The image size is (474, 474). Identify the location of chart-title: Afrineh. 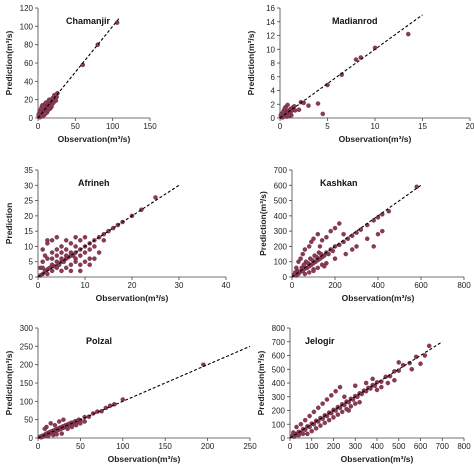
(94, 183).